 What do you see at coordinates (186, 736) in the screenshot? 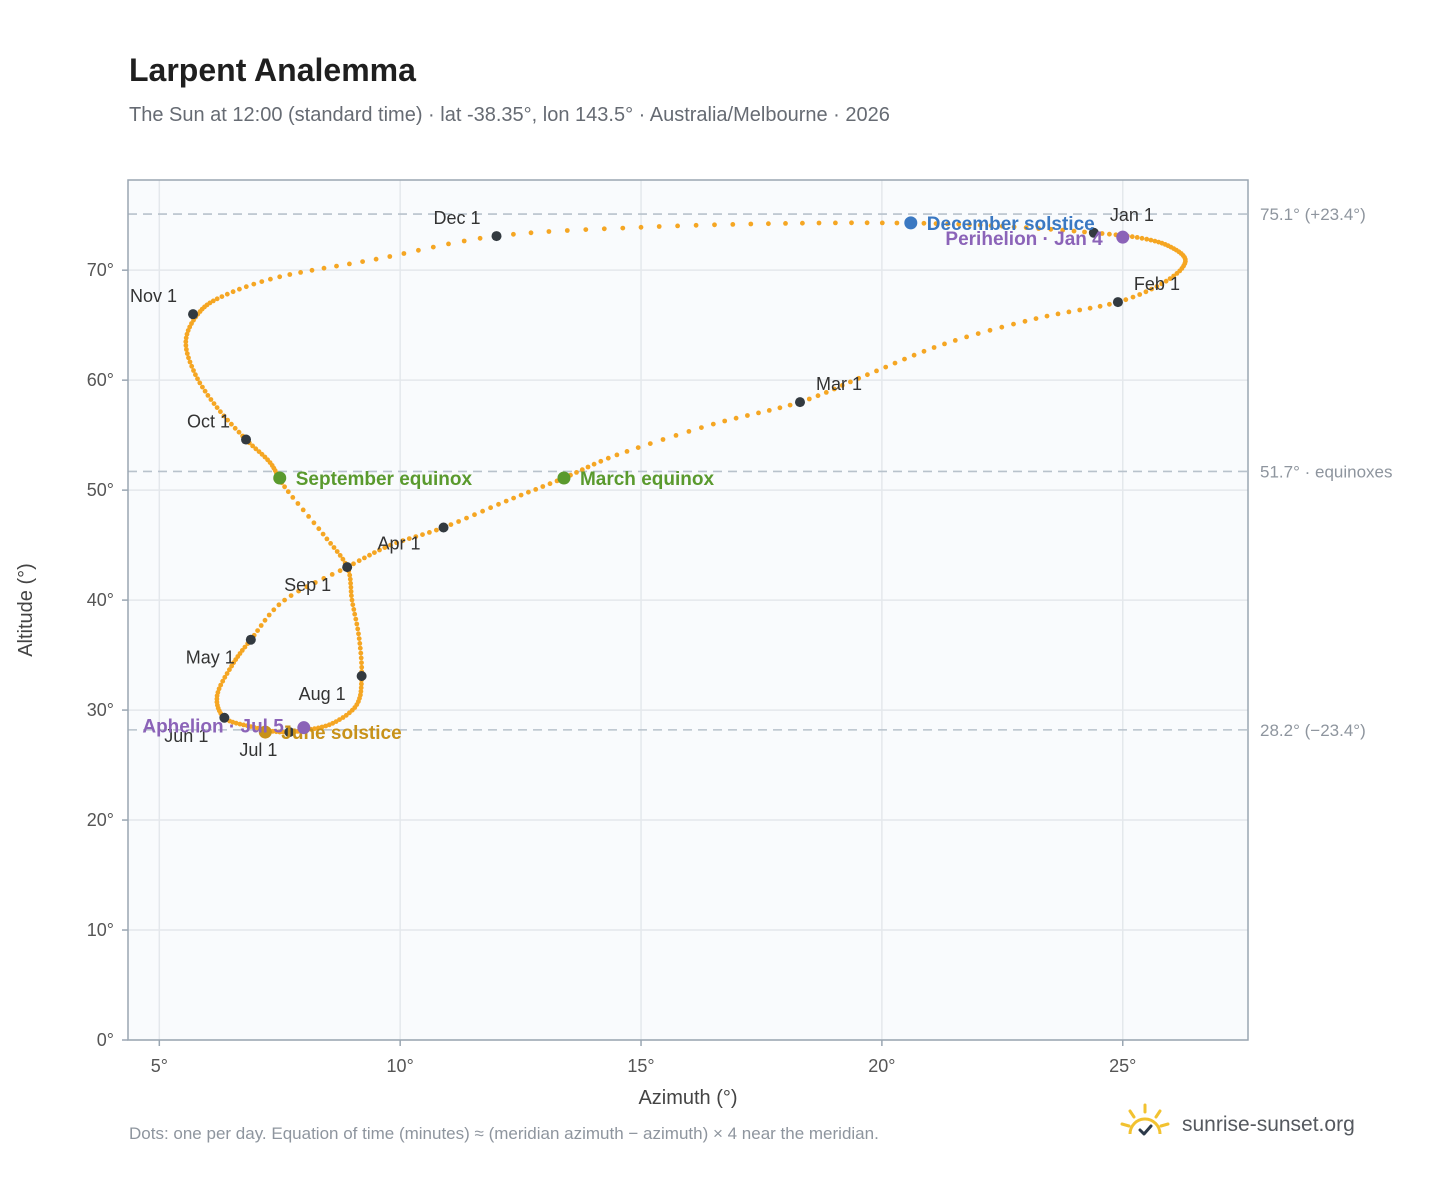
I see `month-label: Jun 1` at bounding box center [186, 736].